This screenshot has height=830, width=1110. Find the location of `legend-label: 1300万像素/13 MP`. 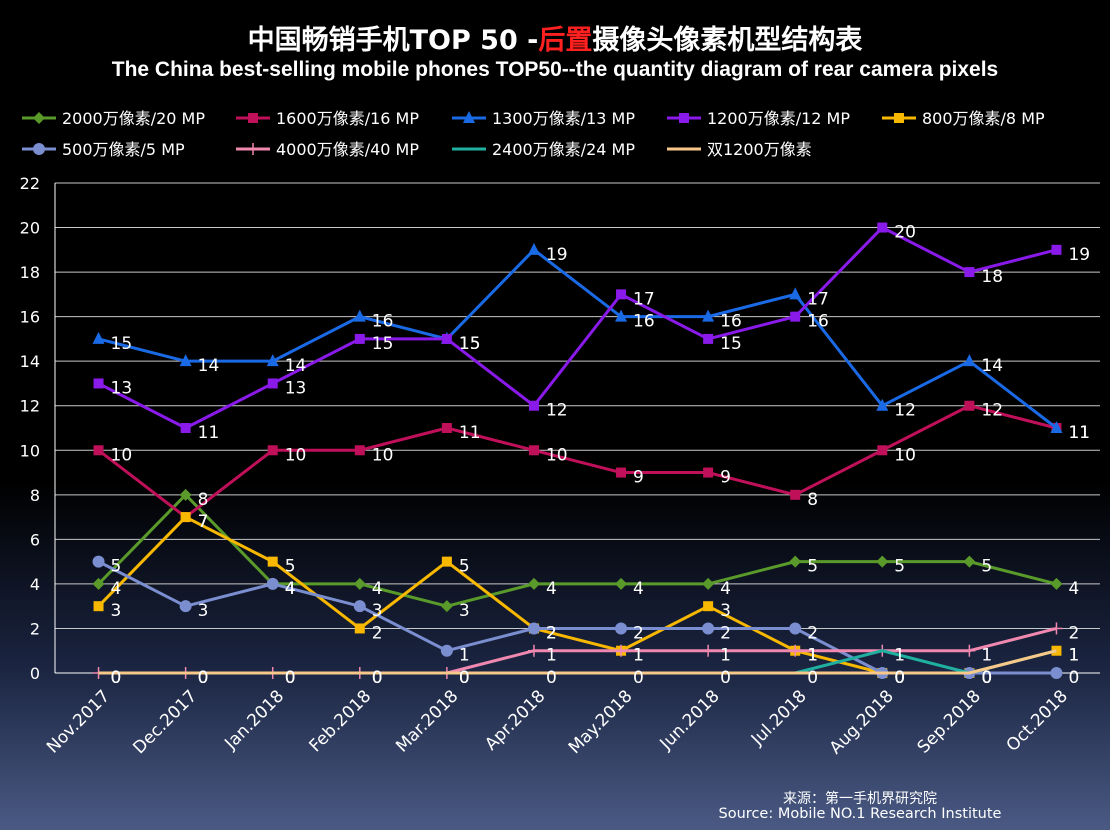

legend-label: 1300万像素/13 MP is located at coordinates (563, 118).